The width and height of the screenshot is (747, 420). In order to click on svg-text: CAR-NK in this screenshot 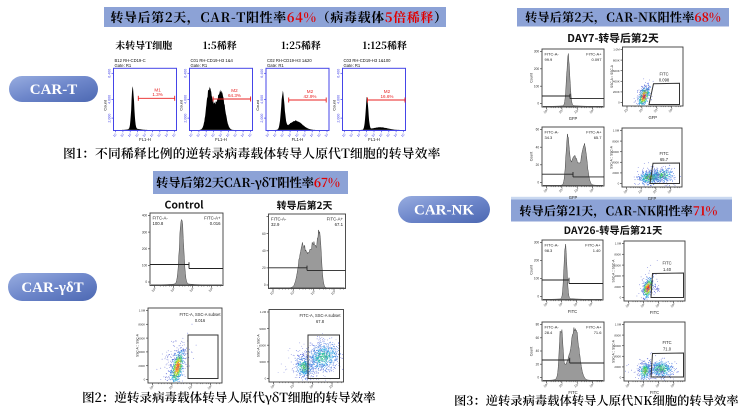, I will do `click(444, 211)`.